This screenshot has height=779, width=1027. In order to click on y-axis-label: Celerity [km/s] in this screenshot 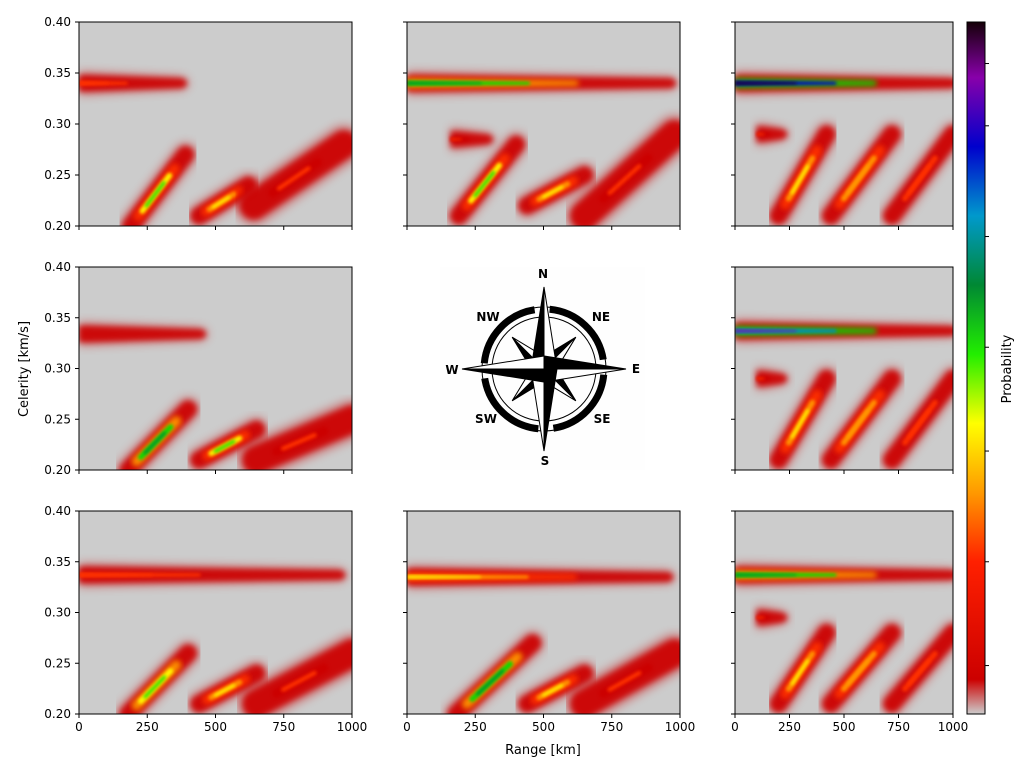, I will do `click(24, 369)`.